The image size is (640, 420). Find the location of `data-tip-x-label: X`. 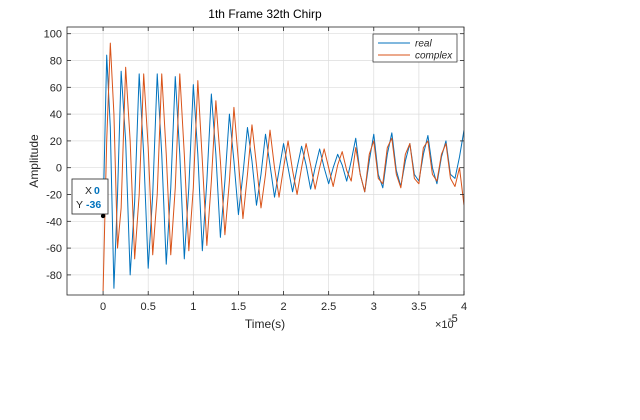

data-tip-x-label: X is located at coordinates (88, 191).